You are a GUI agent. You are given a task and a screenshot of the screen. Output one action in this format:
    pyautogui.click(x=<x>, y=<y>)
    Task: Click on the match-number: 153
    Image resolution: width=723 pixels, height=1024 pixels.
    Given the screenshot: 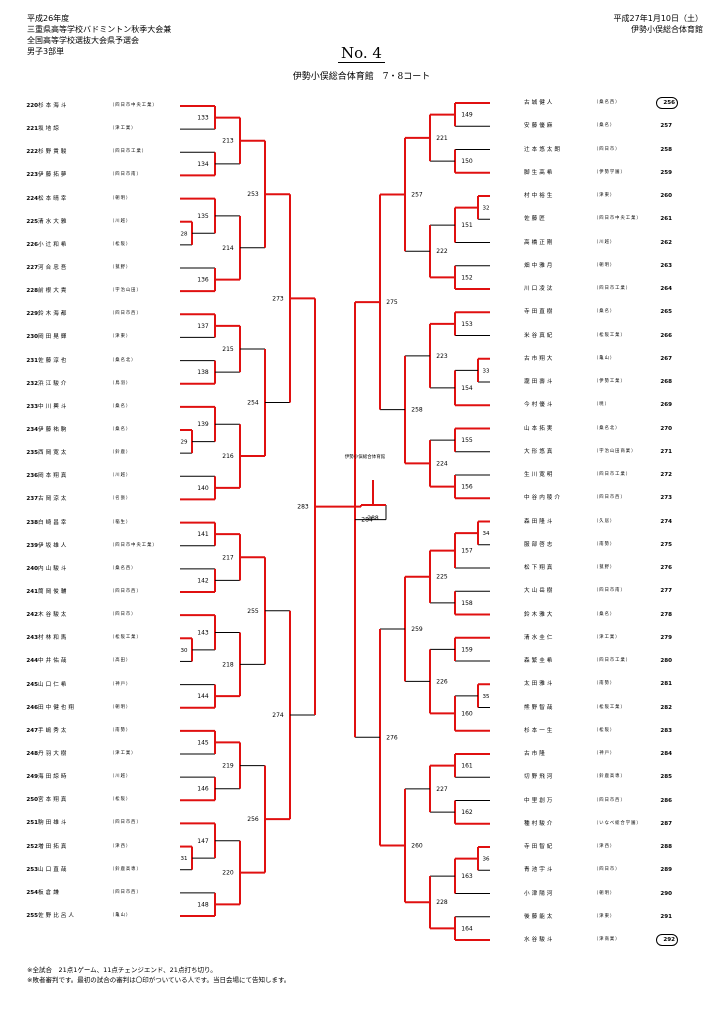 What is the action you would take?
    pyautogui.click(x=467, y=324)
    